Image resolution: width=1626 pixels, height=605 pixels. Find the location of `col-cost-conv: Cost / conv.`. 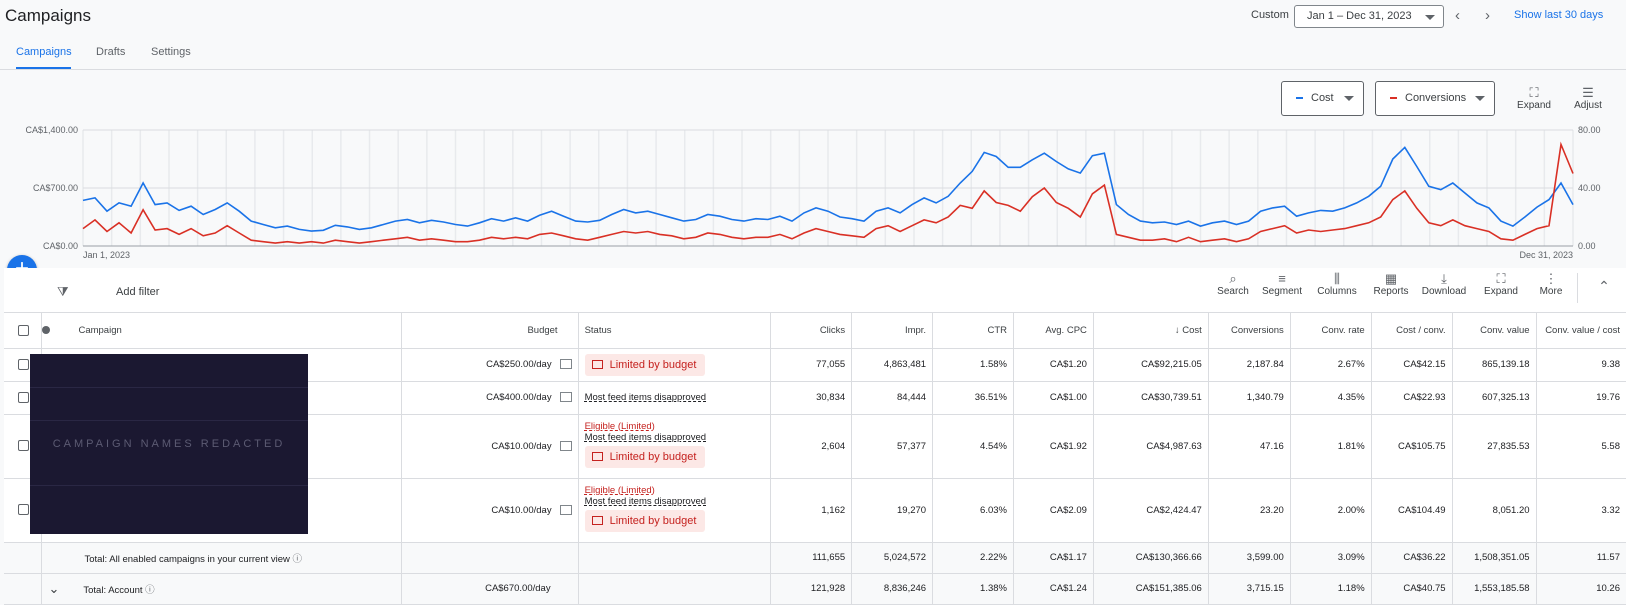

col-cost-conv: Cost / conv. is located at coordinates (1412, 331).